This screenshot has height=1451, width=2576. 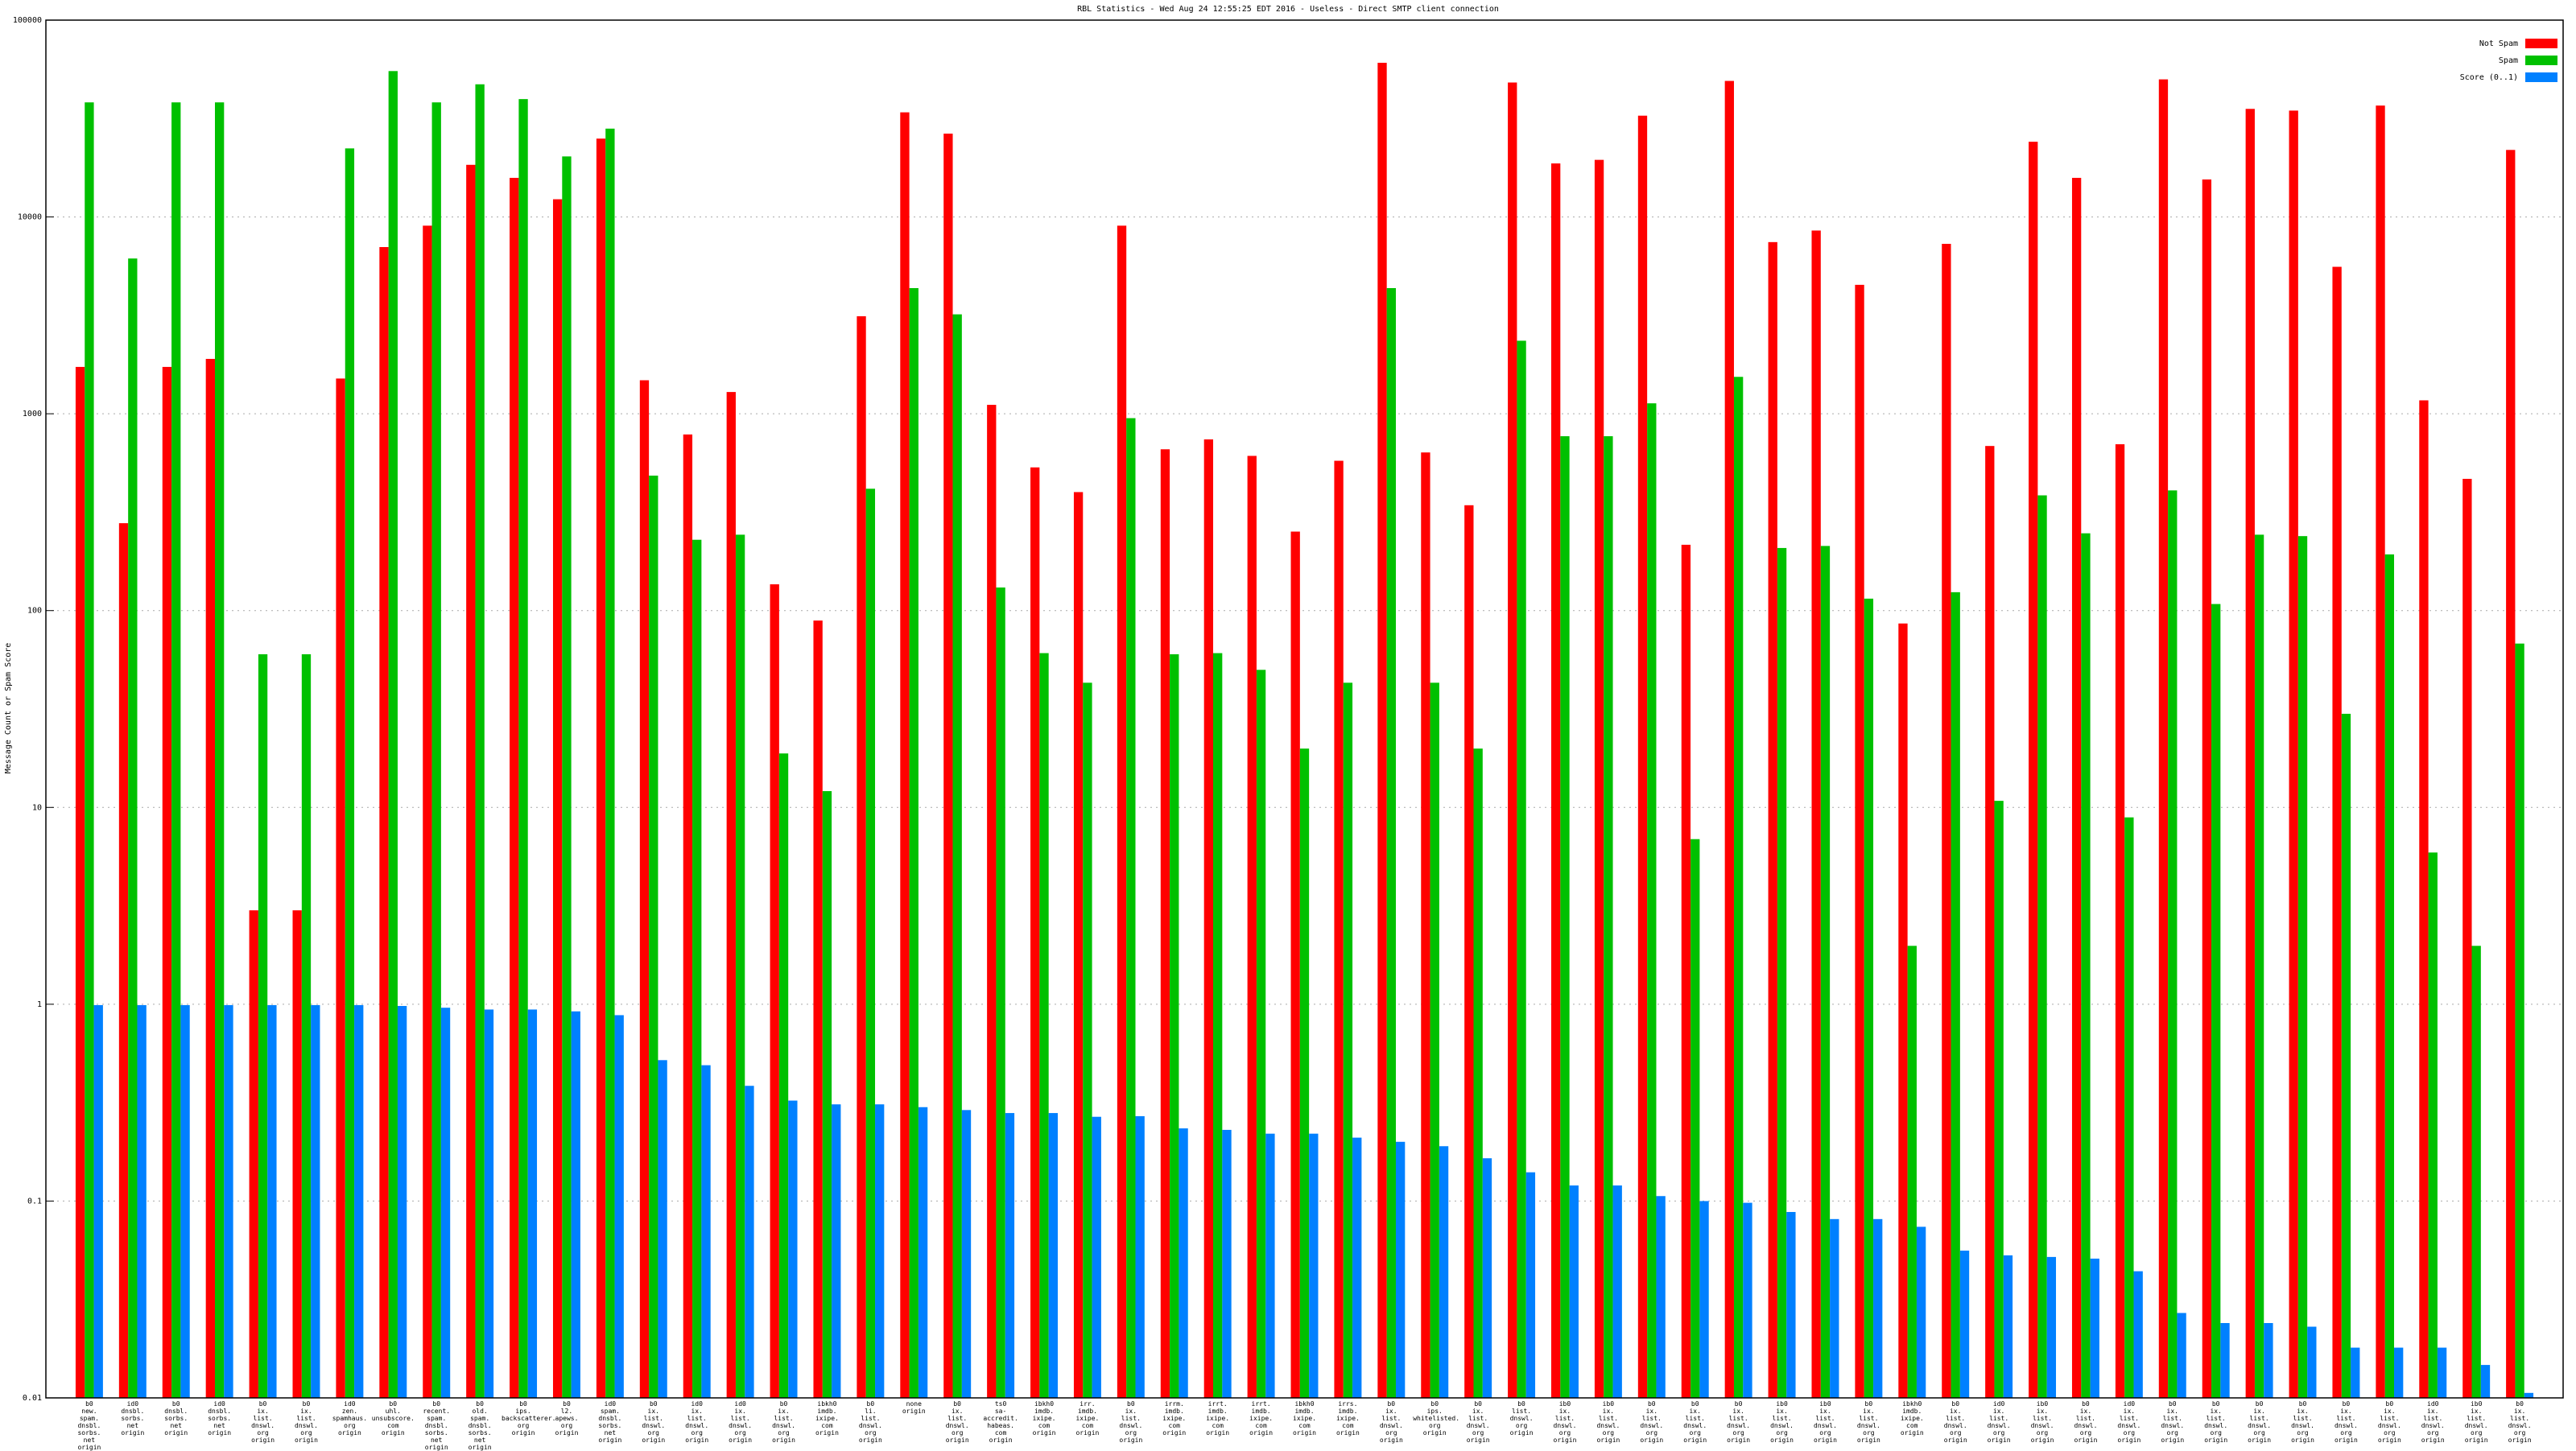 What do you see at coordinates (870, 1422) in the screenshot?
I see `x-tick-label: b0 li. list. dnswl. org origin` at bounding box center [870, 1422].